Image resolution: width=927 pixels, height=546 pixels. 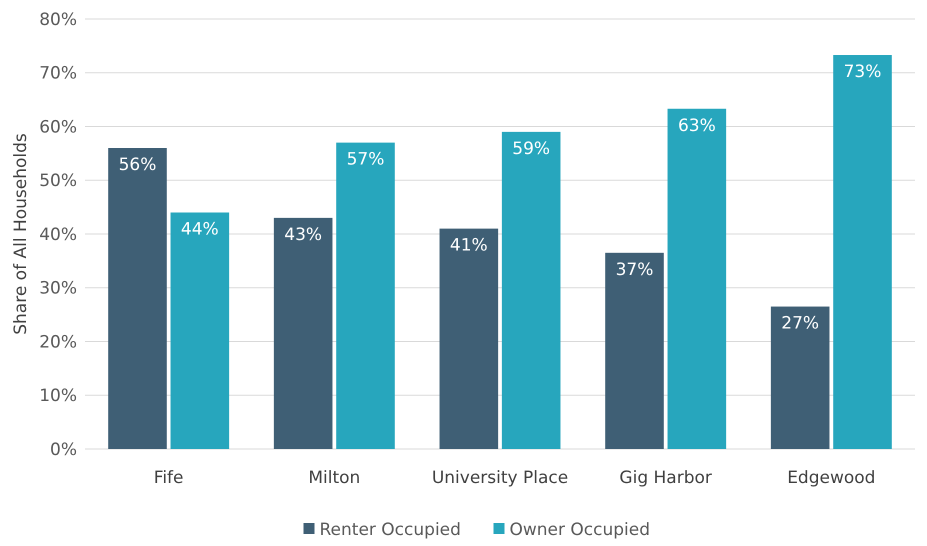 What do you see at coordinates (58, 234) in the screenshot?
I see `y-tick-label: 40%` at bounding box center [58, 234].